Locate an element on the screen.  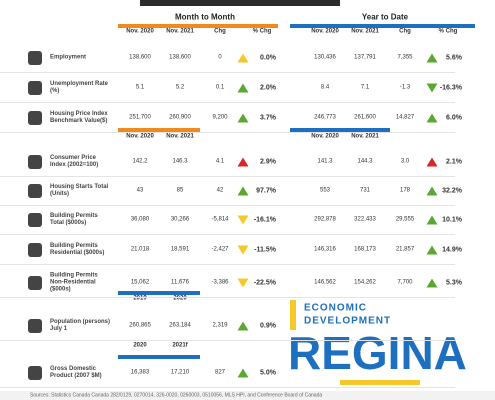
row-label: Gross Domestic Product (2007 $M) is located at coordinates (76, 372).